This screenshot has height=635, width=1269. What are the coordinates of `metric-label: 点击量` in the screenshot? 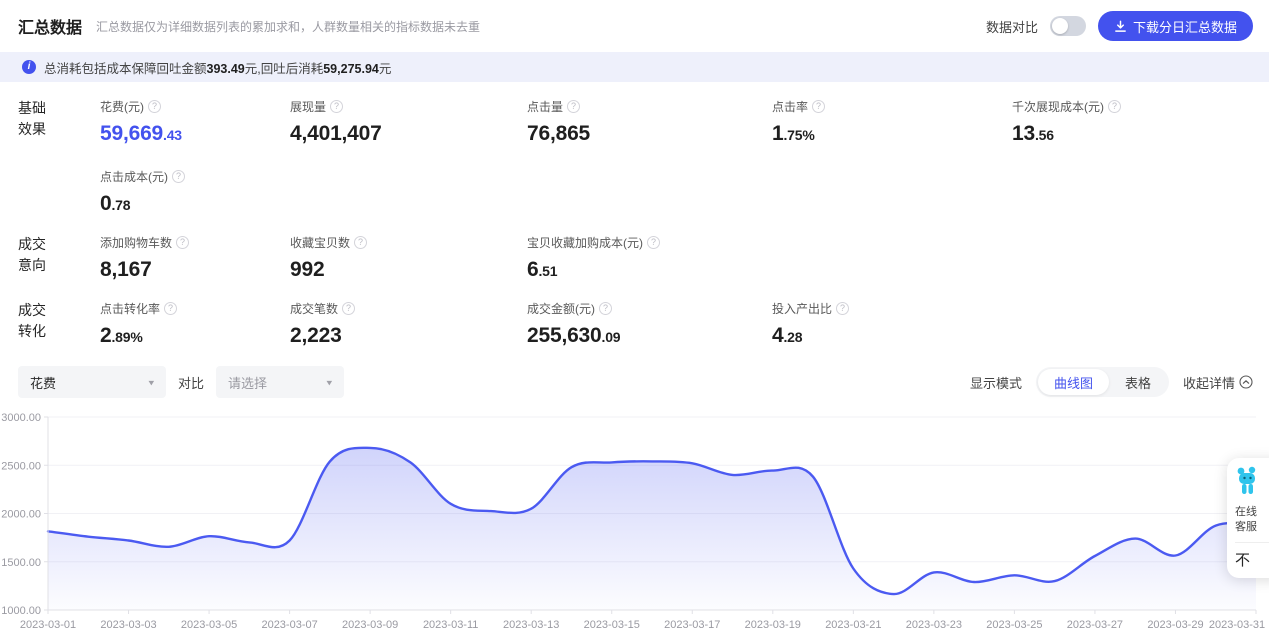 It's located at (545, 107).